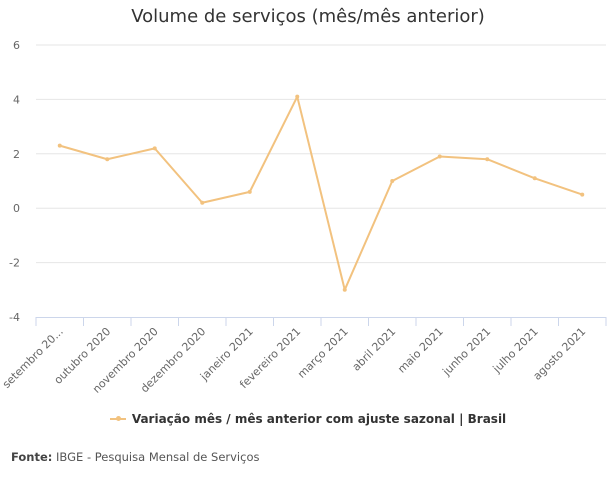 This screenshot has width=616, height=477. Describe the element at coordinates (323, 353) in the screenshot. I see `x-tick-label: março 2021` at that location.